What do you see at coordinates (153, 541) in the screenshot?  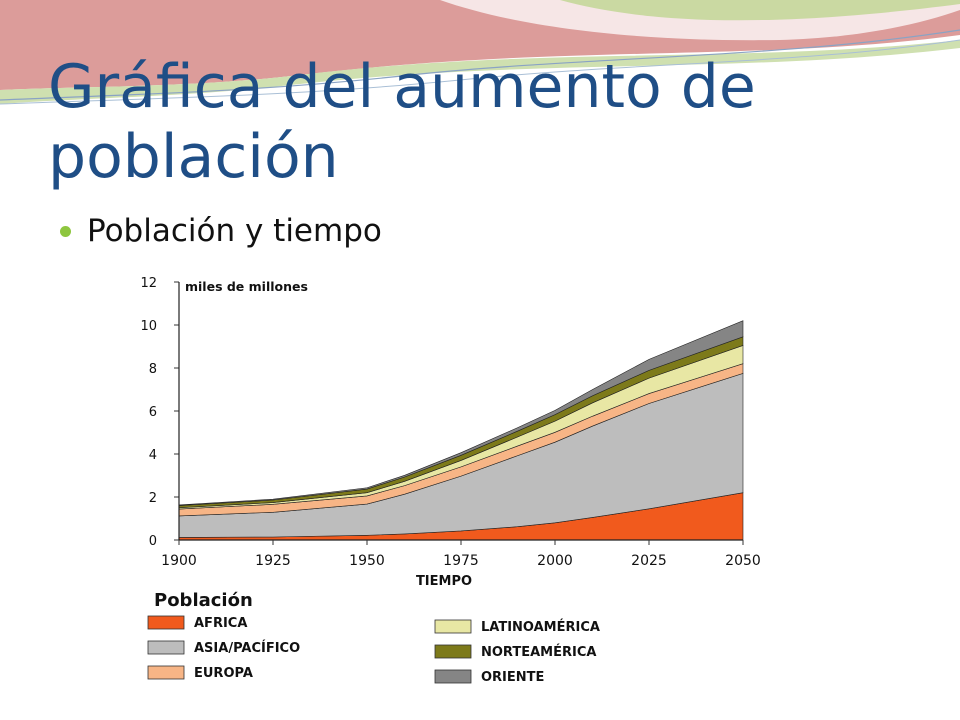 I see `y-tick-label: 0` at bounding box center [153, 541].